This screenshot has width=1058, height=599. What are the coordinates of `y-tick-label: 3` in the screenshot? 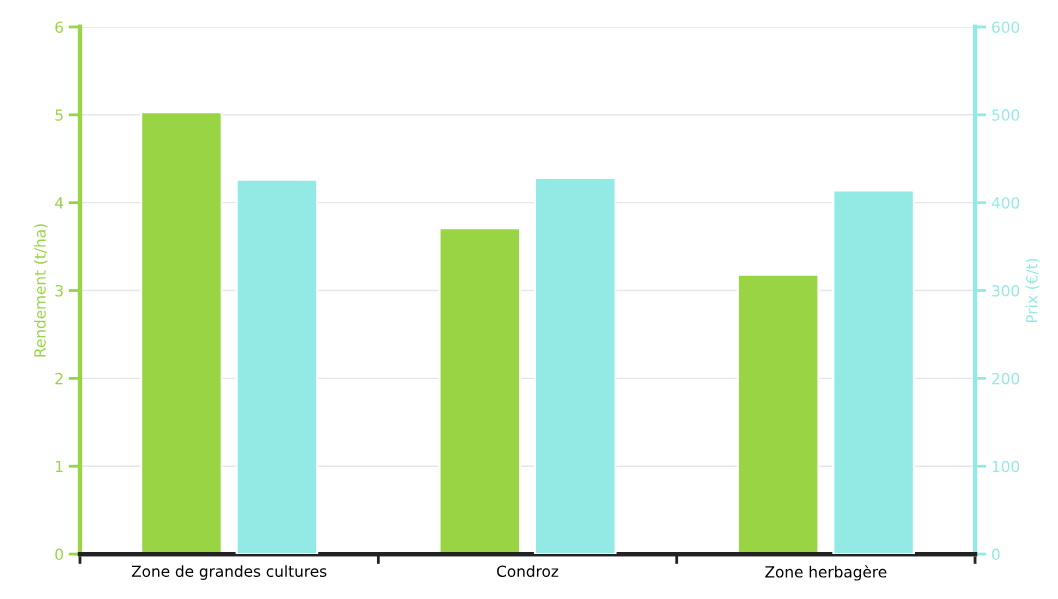 It's located at (59, 290).